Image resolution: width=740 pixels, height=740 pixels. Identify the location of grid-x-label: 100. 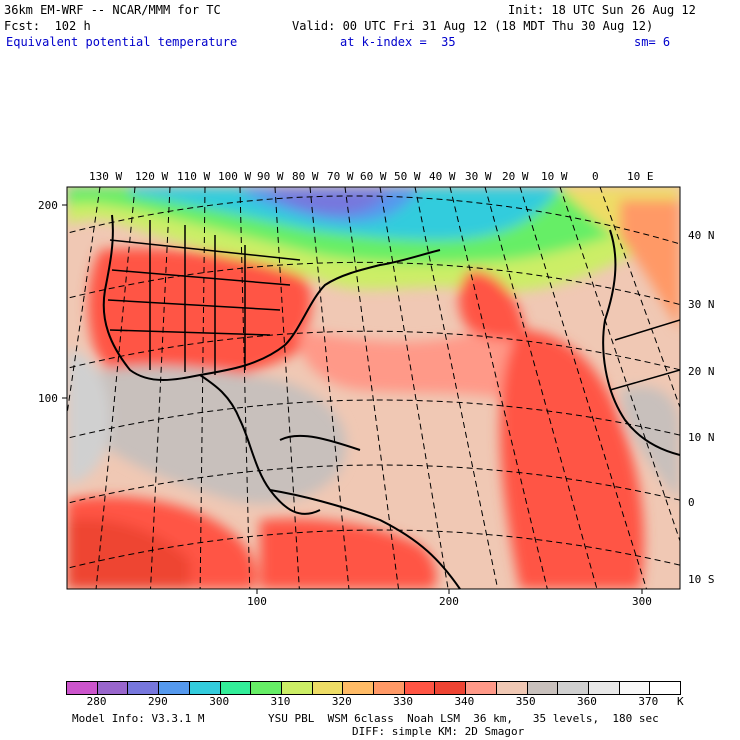
(257, 601).